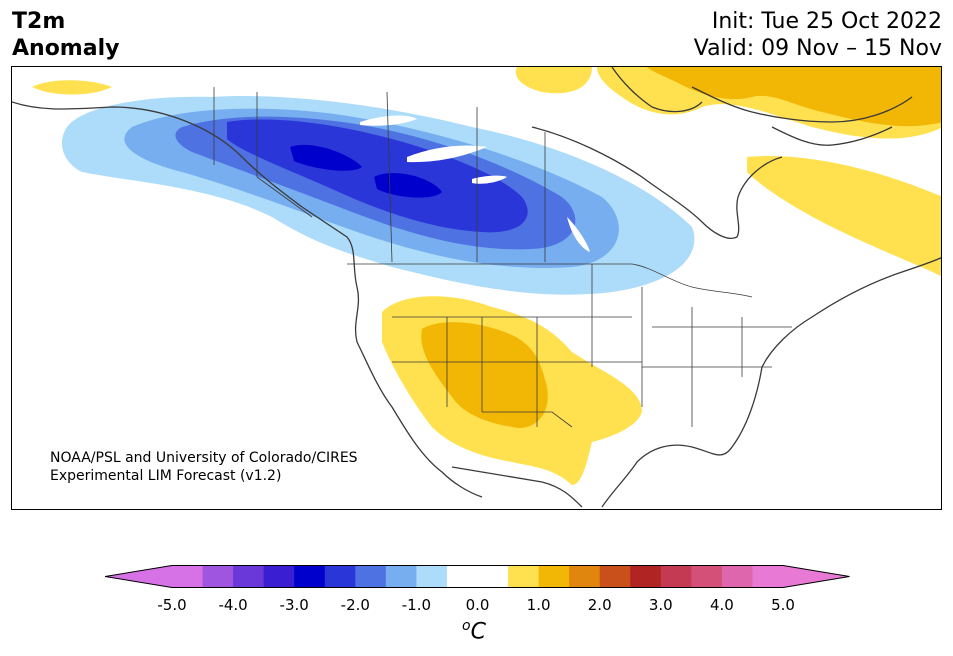  I want to click on colorbar-tick-label: -3.0, so click(294, 605).